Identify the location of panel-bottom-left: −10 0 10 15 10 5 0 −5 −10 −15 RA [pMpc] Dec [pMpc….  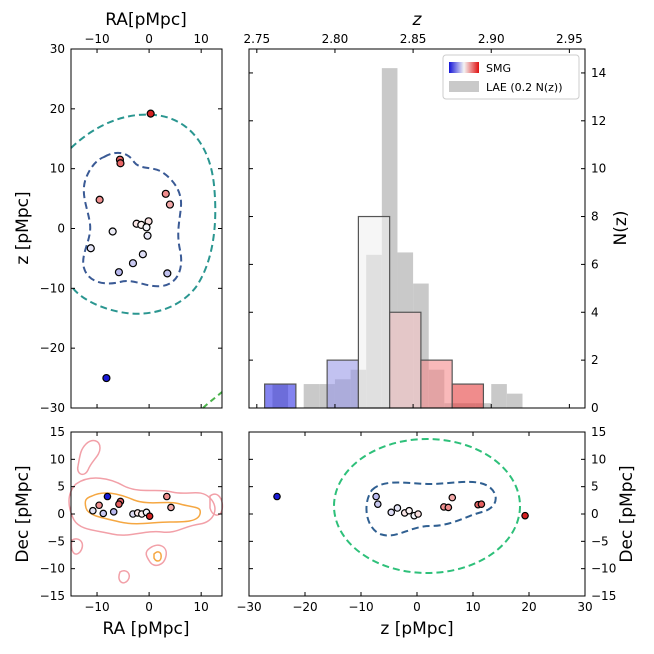
(118, 532).